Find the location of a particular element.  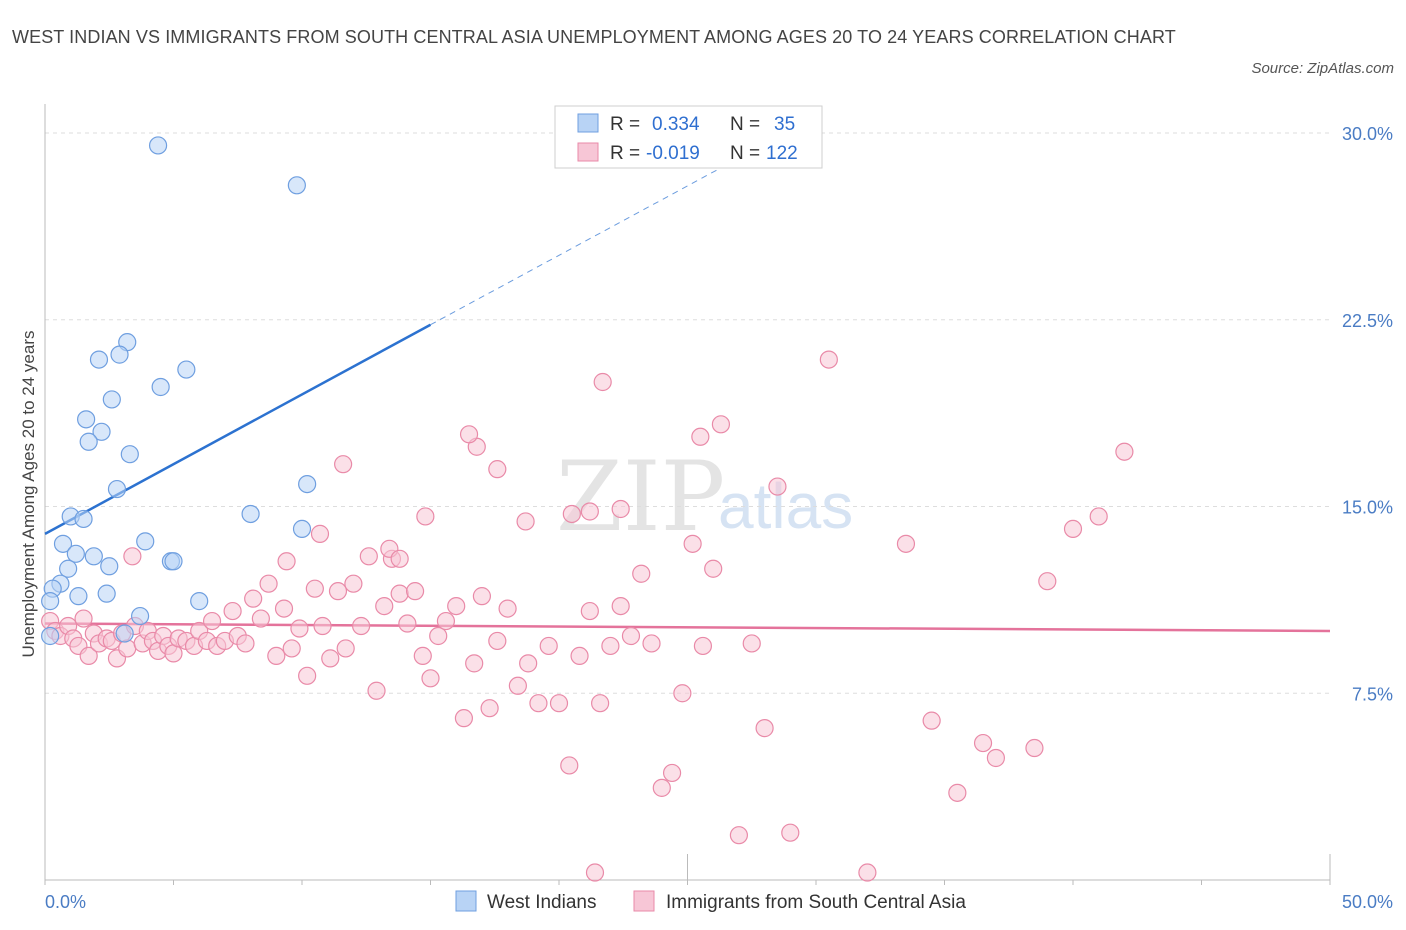

y-tick-label-3: 30.0% is located at coordinates (1367, 134).